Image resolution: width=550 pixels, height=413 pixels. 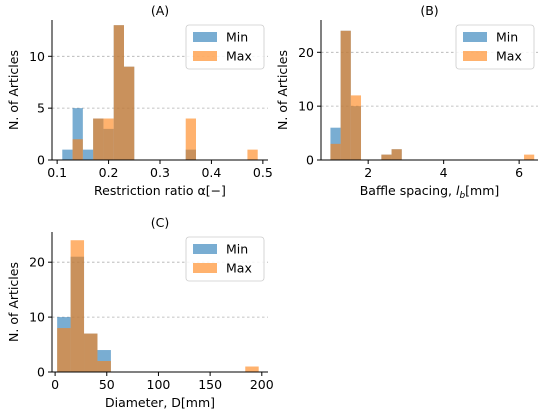 What do you see at coordinates (160, 222) in the screenshot?
I see `chart-title: (C)` at bounding box center [160, 222].